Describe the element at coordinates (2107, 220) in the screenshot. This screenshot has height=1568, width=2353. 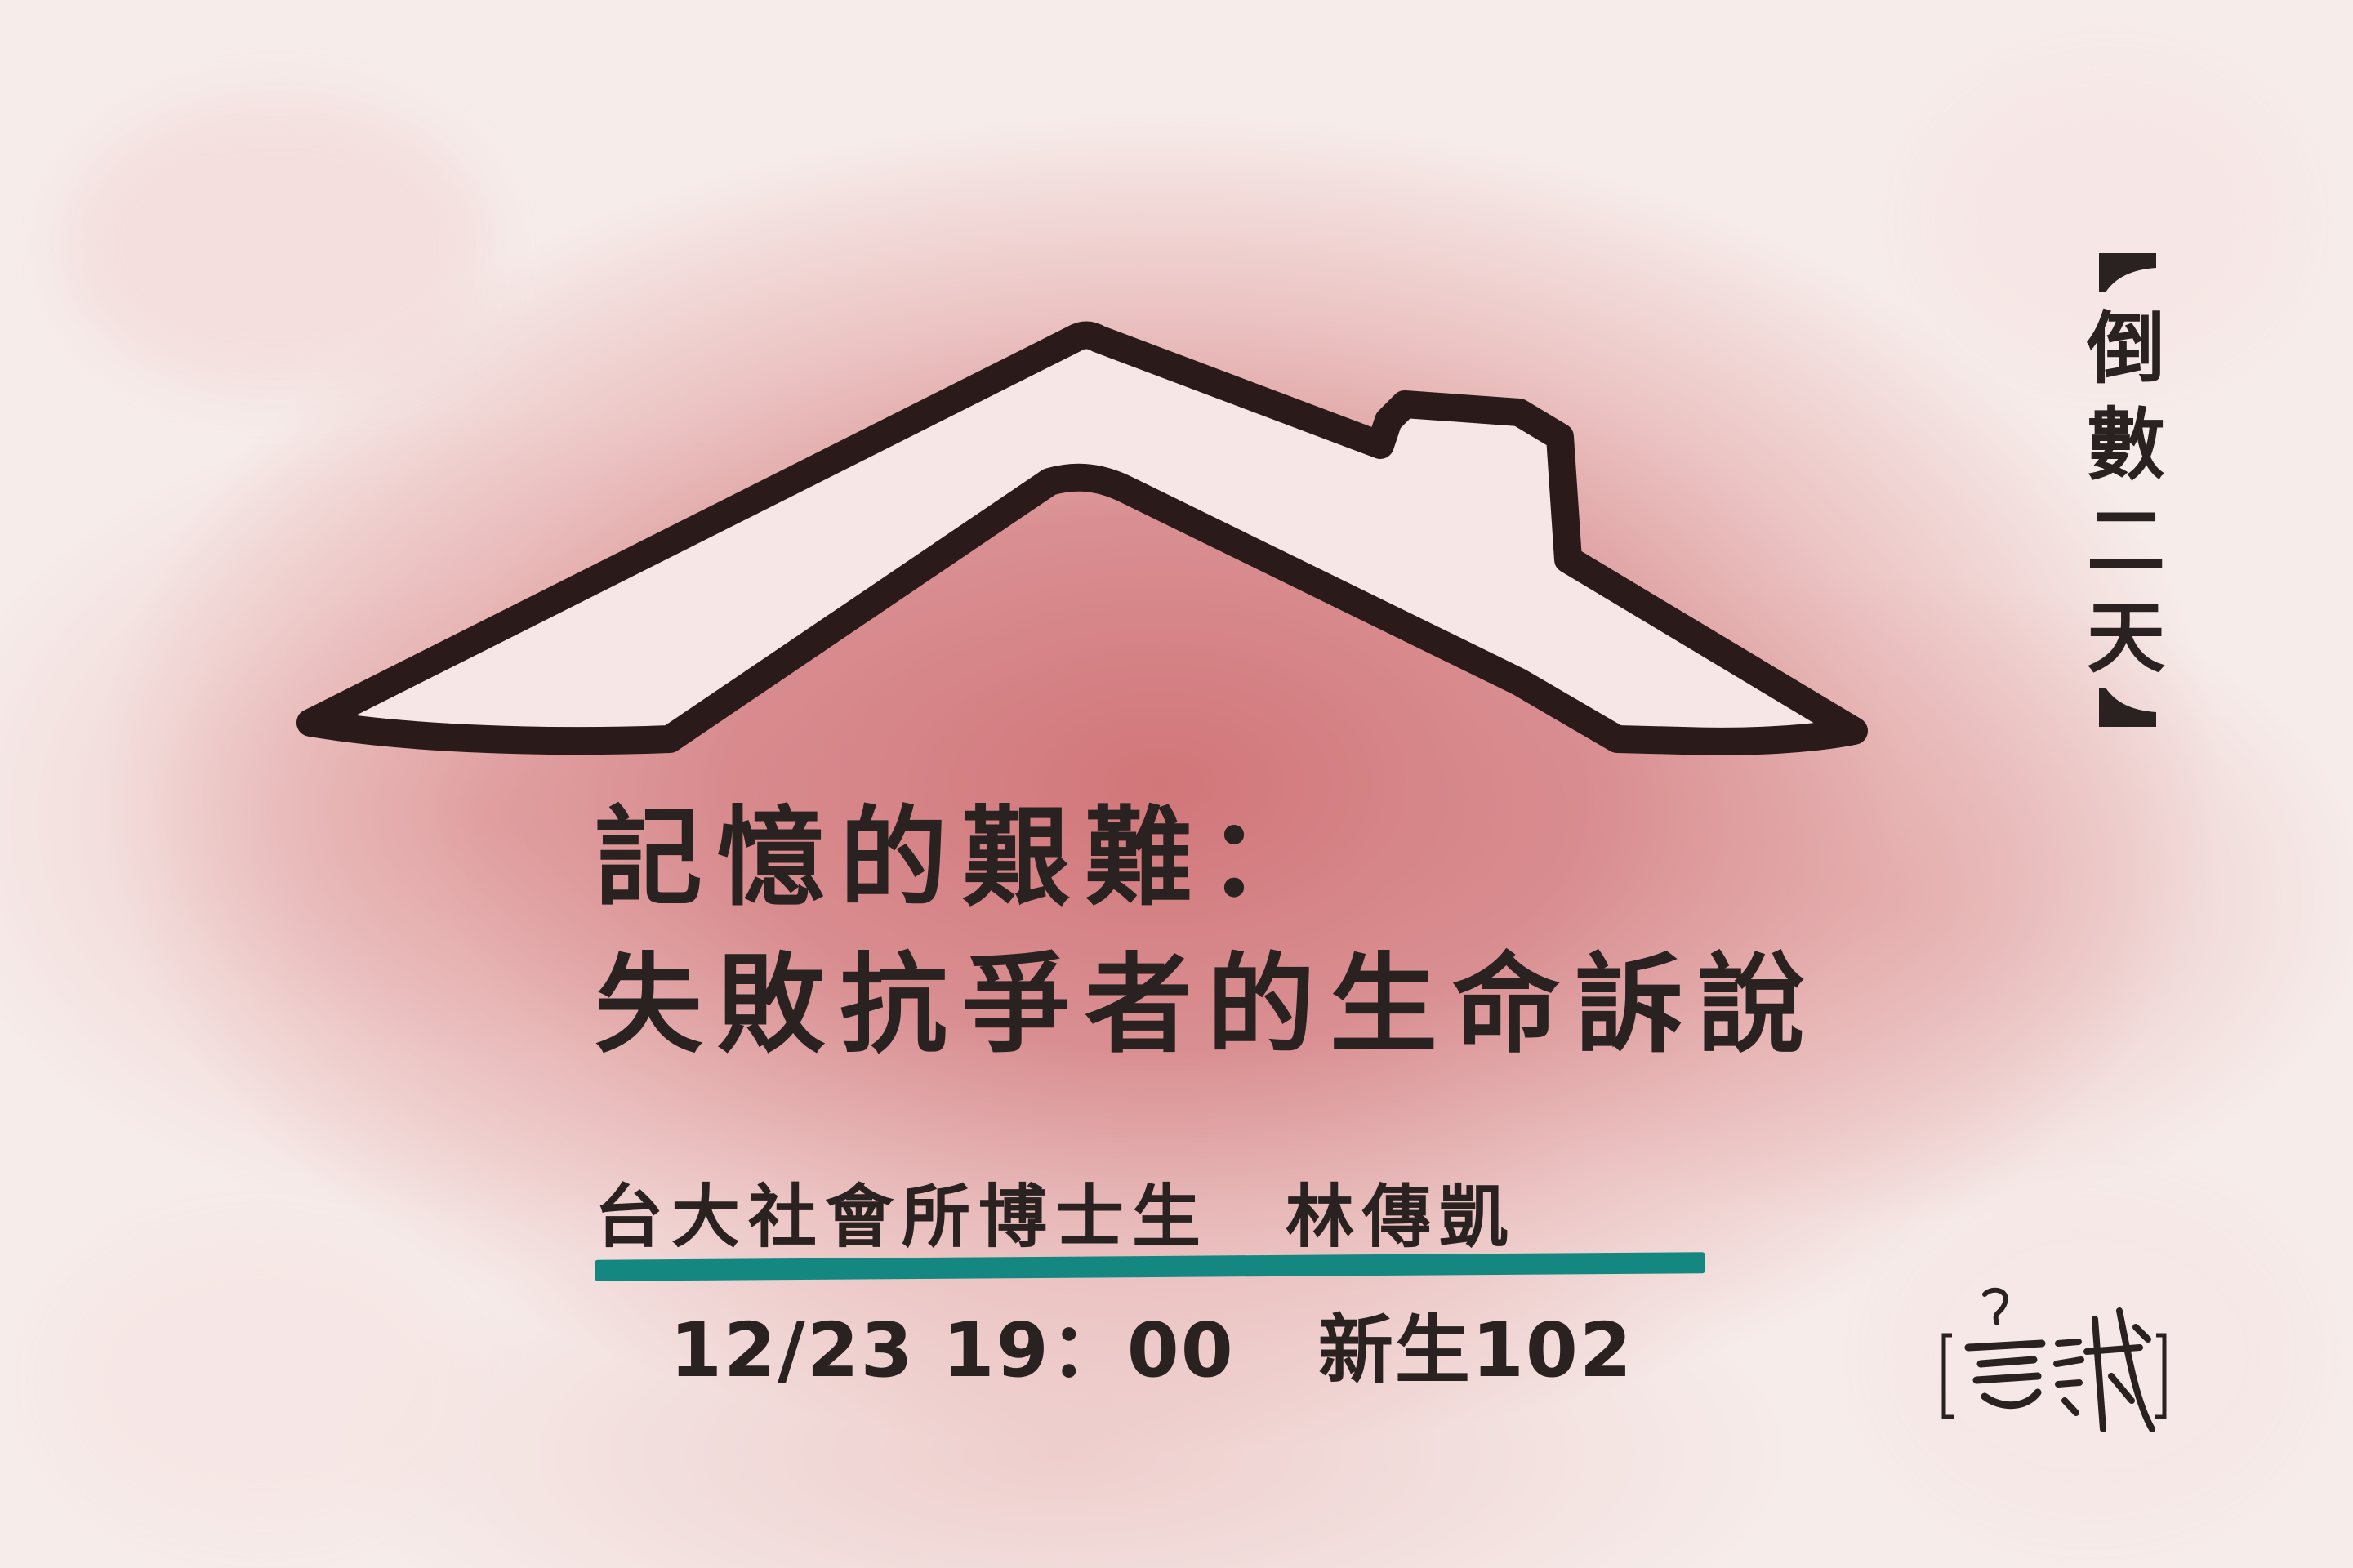
I see `bg-texture-top-right` at that location.